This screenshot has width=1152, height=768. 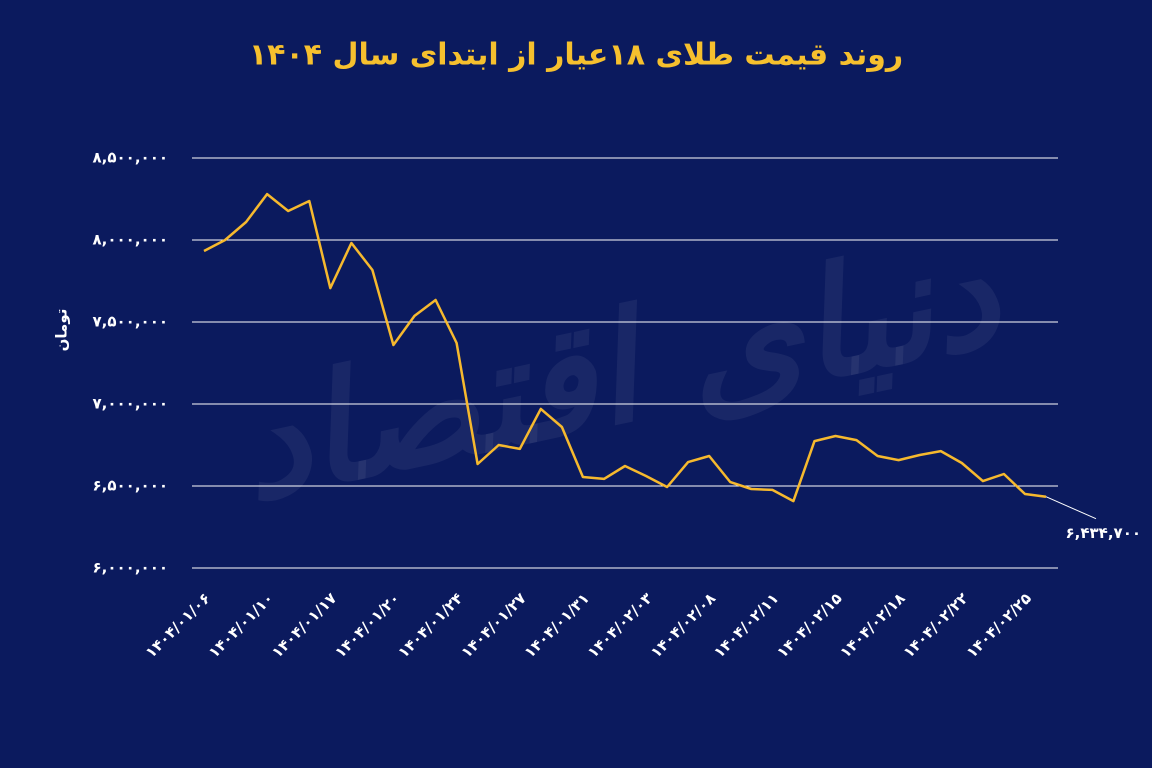 What do you see at coordinates (493, 625) in the screenshot?
I see `x-tick-label: ۱۴۰۴/۰۱/۲۷` at bounding box center [493, 625].